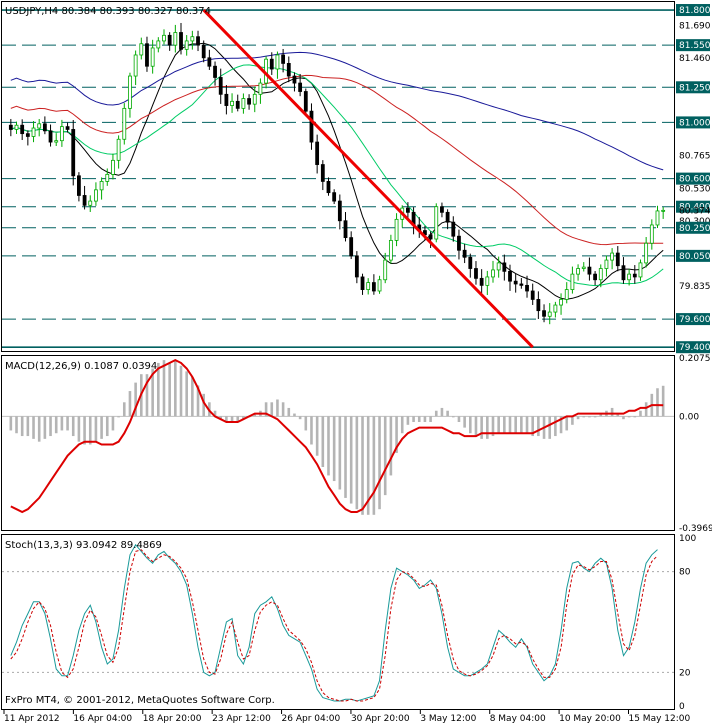 This screenshot has width=712, height=724. I want to click on macd-tick-label: -0.3969, so click(695, 529).